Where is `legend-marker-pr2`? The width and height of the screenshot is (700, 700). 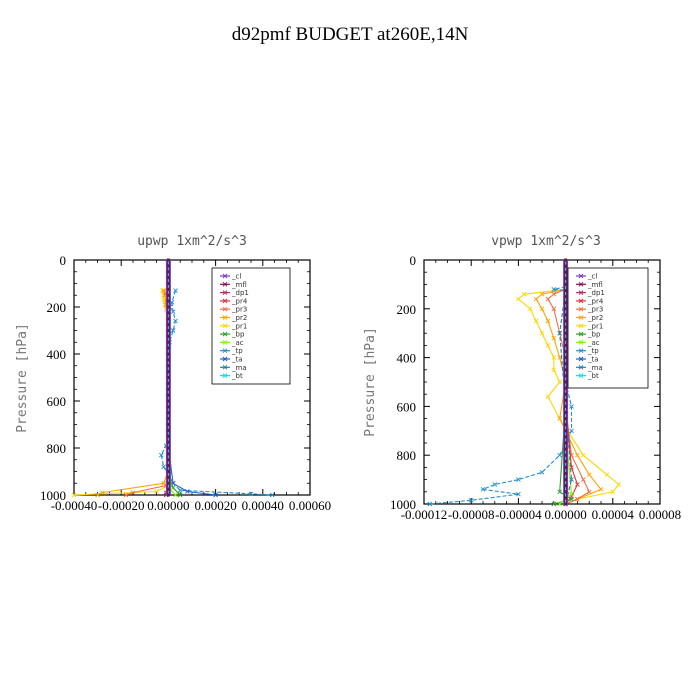 legend-marker-pr2 is located at coordinates (581, 317).